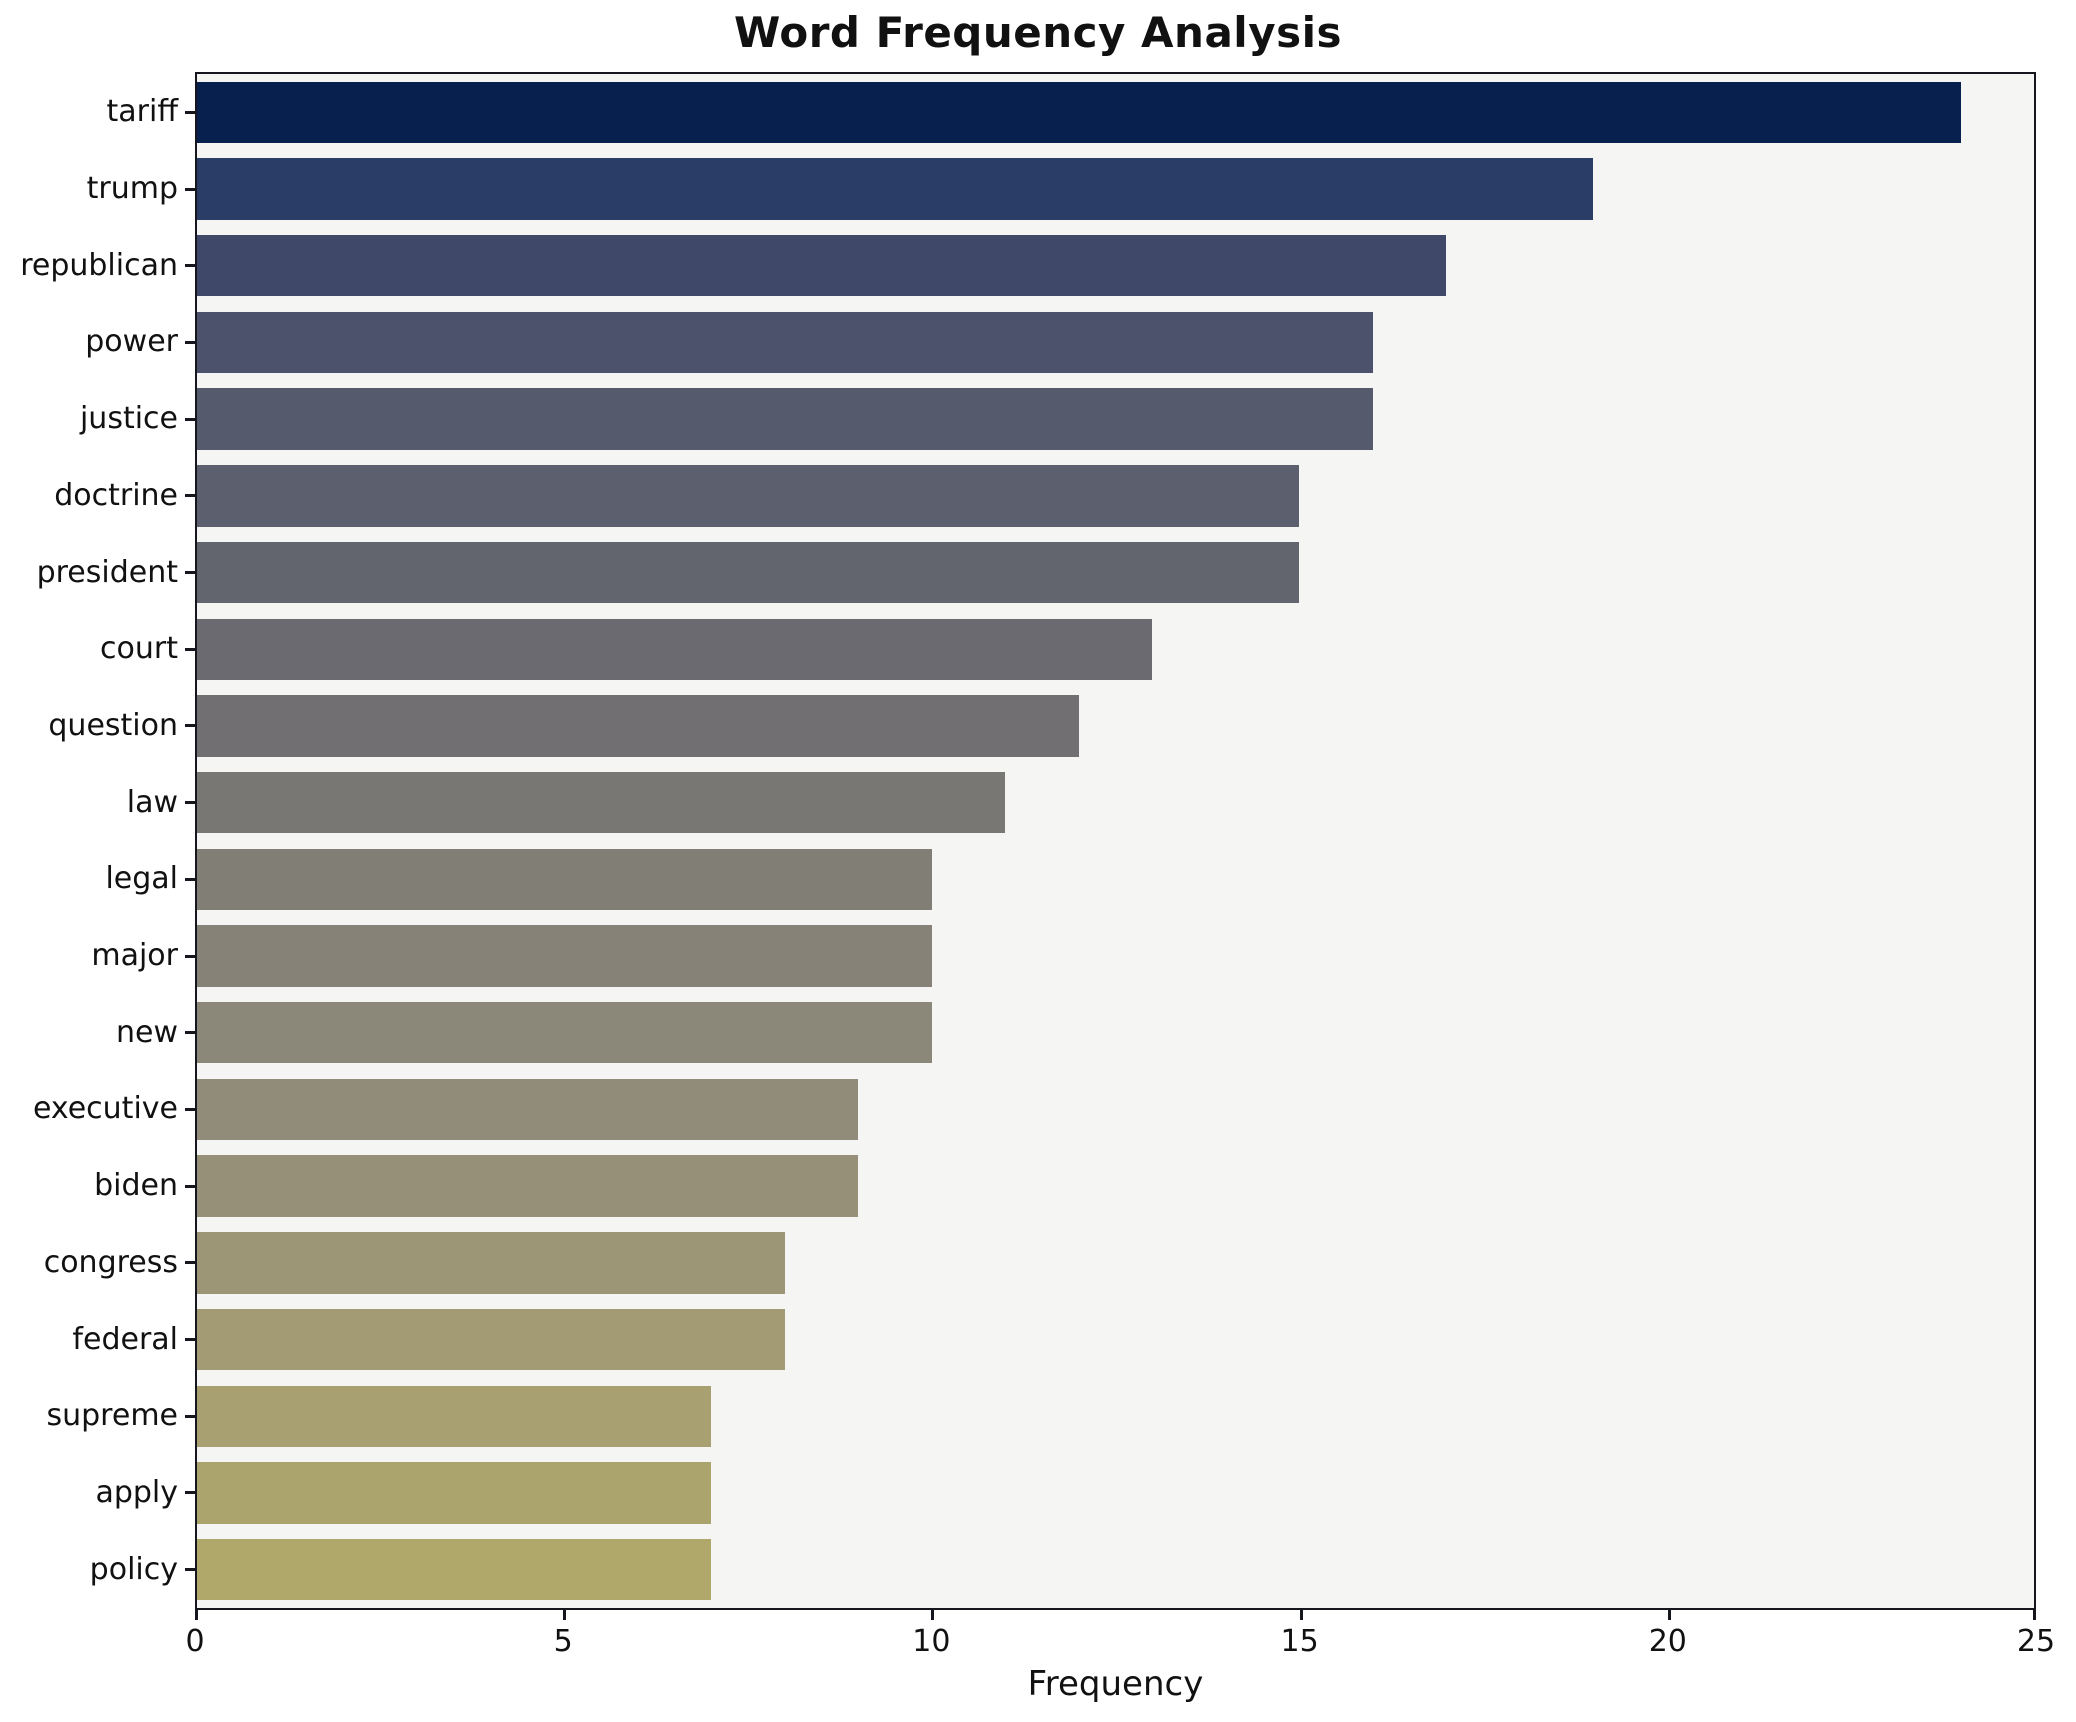  I want to click on x-tick-label-25: 25, so click(2036, 1641).